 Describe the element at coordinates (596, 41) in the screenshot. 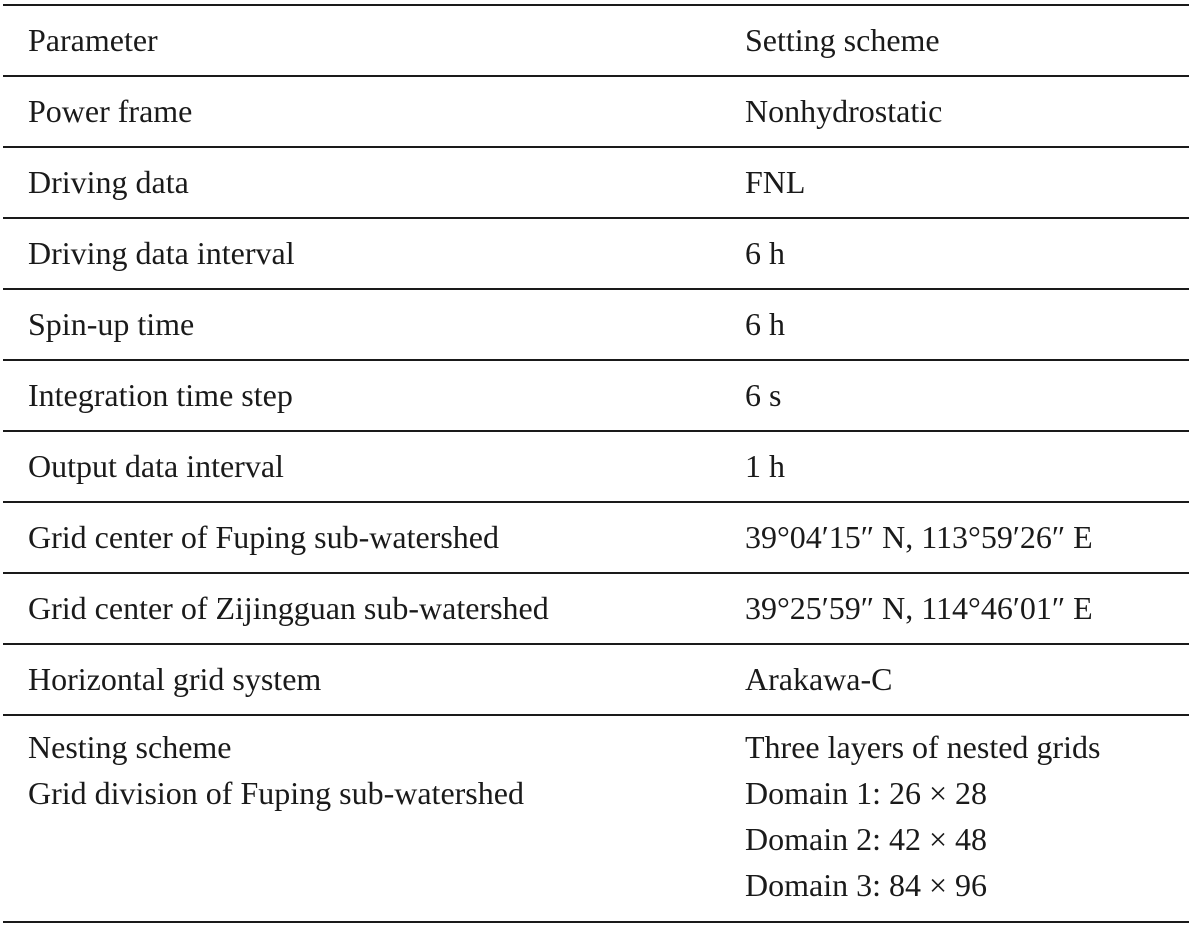

I see `table-header-row: Parameter Setting scheme` at that location.